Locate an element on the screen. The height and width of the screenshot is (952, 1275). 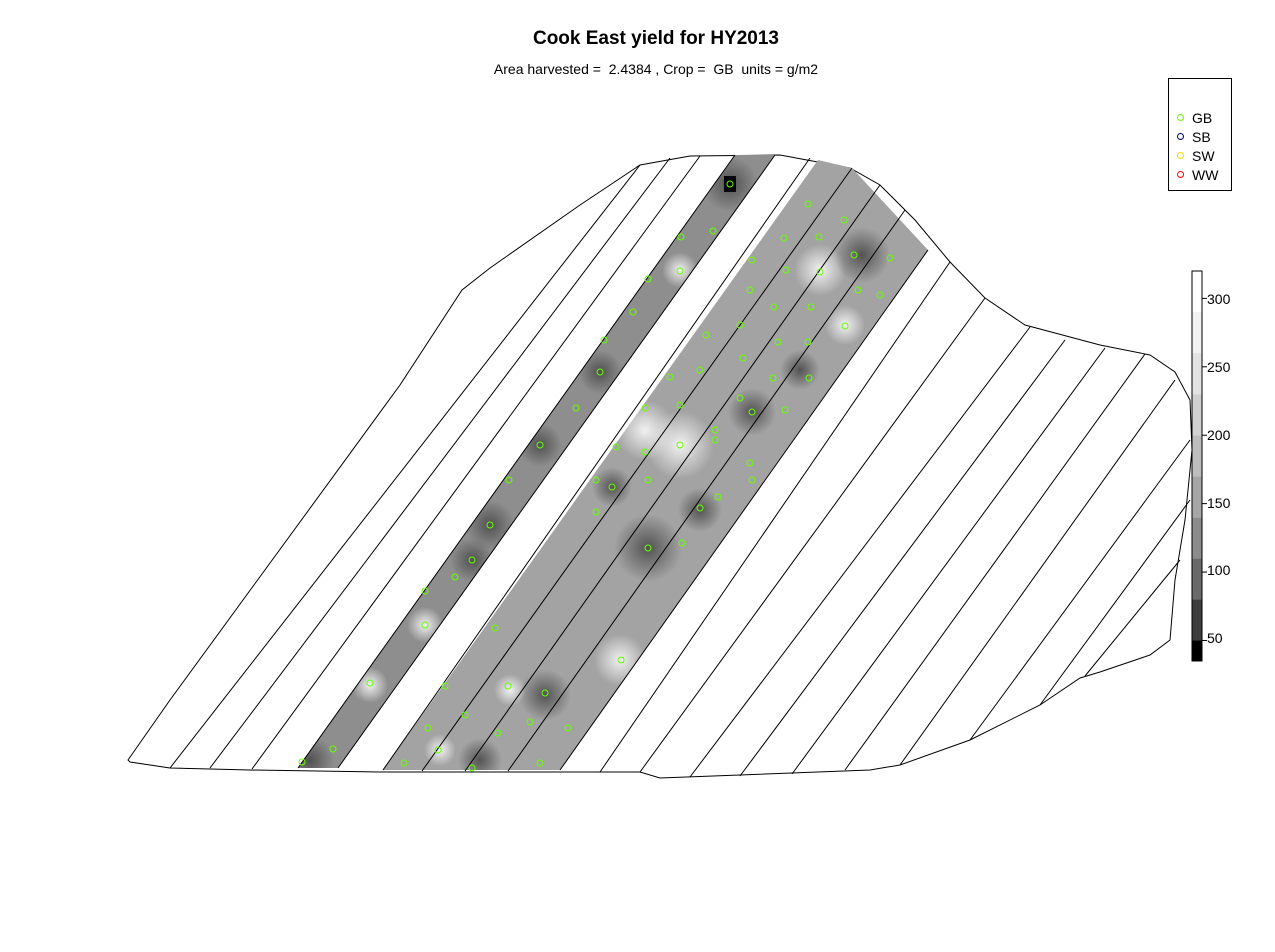
crop-legend: GB SB SW WW is located at coordinates (1200, 134).